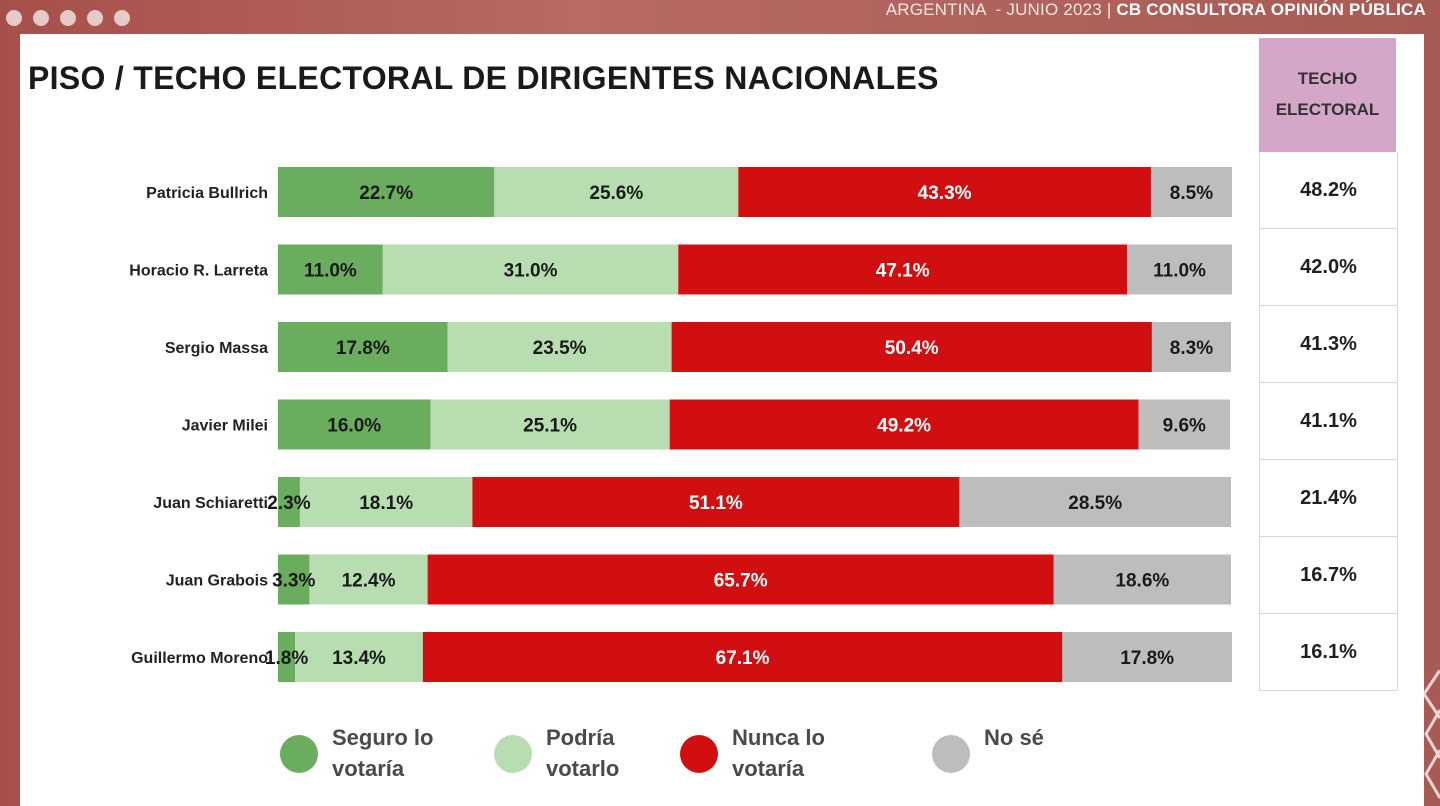  I want to click on data-label: 2.3%, so click(288, 503).